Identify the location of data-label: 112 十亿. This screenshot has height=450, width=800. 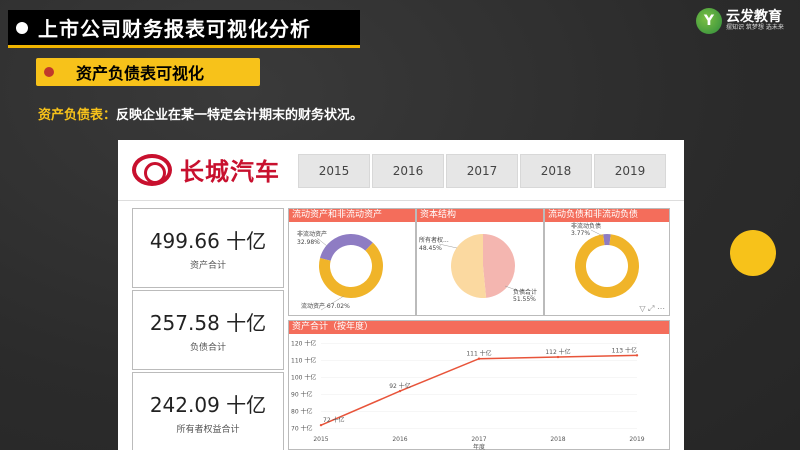
(557, 352).